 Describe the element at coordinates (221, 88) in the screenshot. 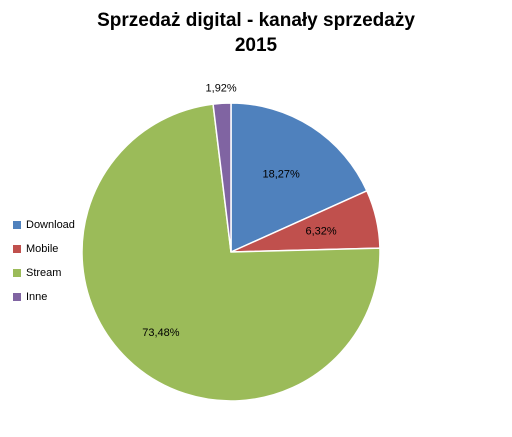

I see `data-label-inne: 1,92%` at that location.